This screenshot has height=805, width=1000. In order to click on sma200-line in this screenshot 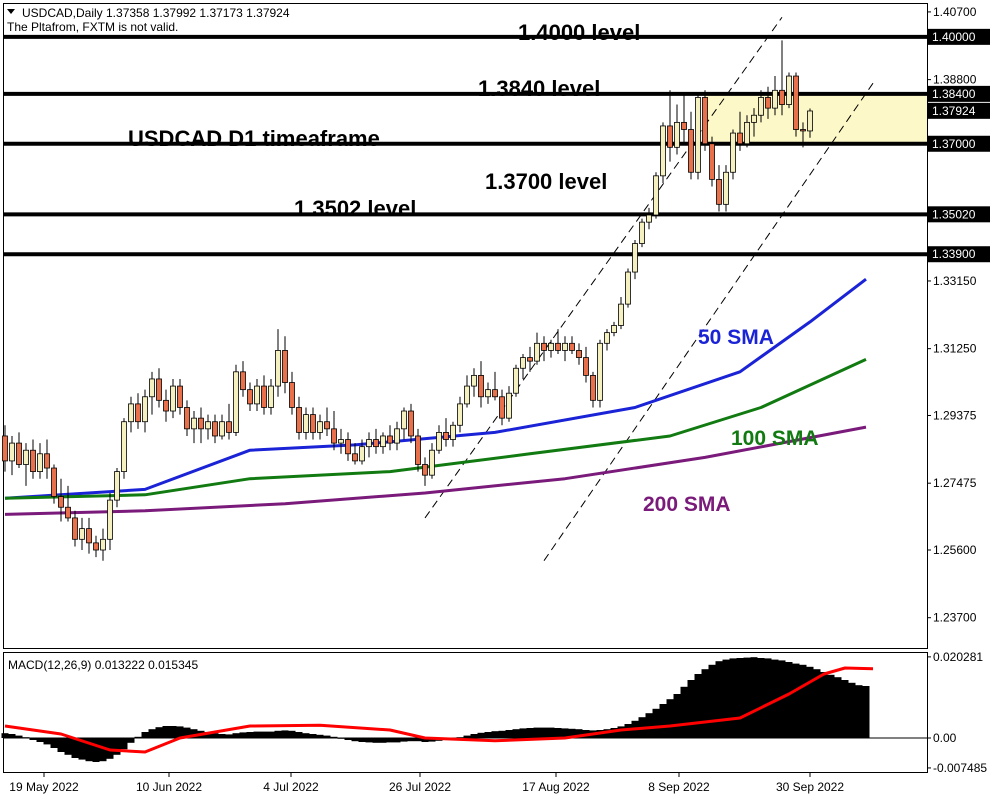, I will do `click(435, 470)`.